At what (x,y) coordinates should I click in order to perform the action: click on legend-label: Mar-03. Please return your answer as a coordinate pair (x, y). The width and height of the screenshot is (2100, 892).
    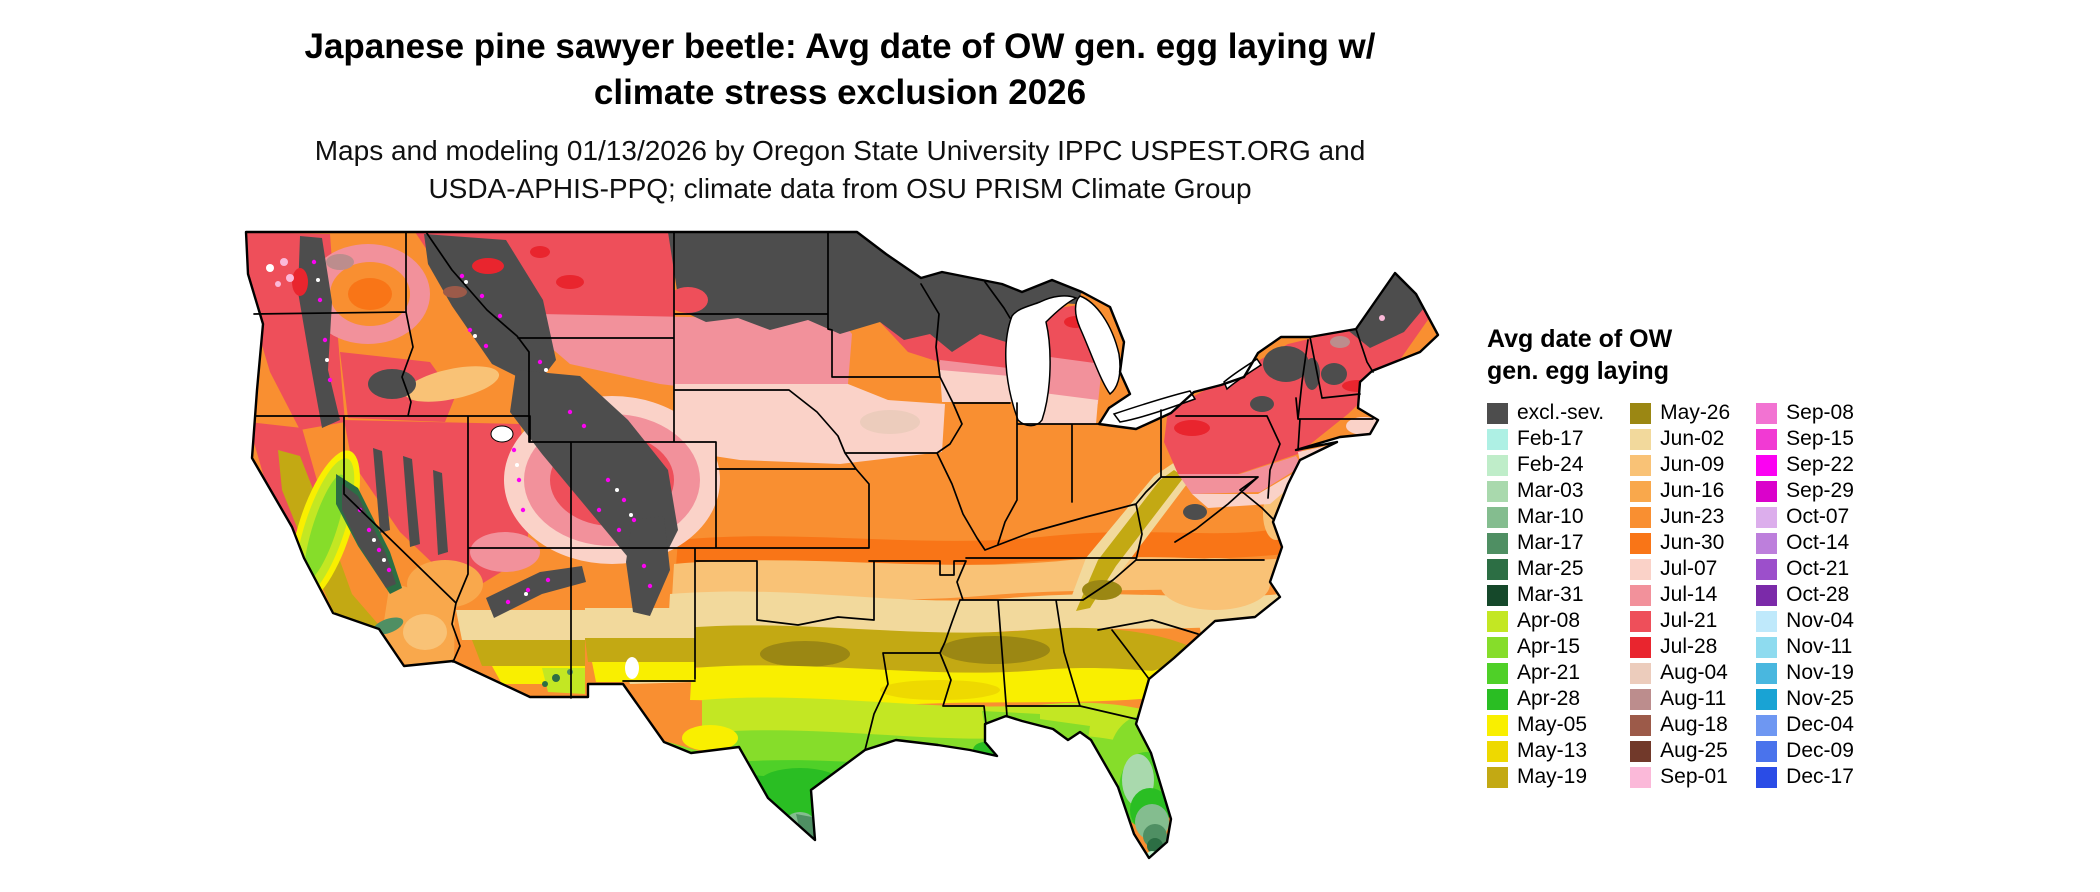
    Looking at the image, I should click on (1550, 490).